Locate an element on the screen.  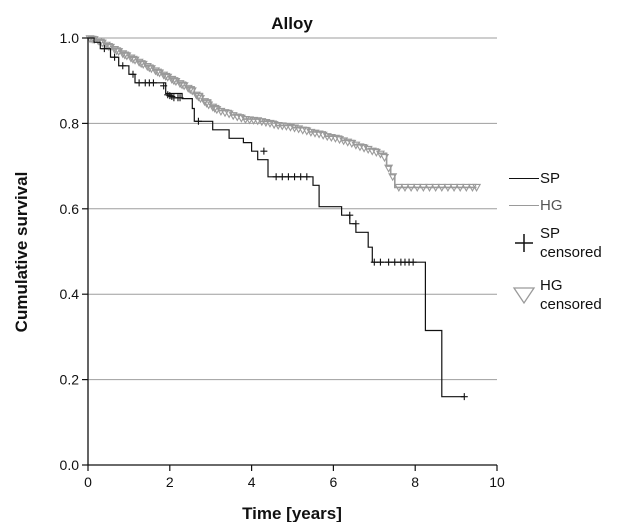
legend-label-sp-censored: SP censored is located at coordinates (571, 243).